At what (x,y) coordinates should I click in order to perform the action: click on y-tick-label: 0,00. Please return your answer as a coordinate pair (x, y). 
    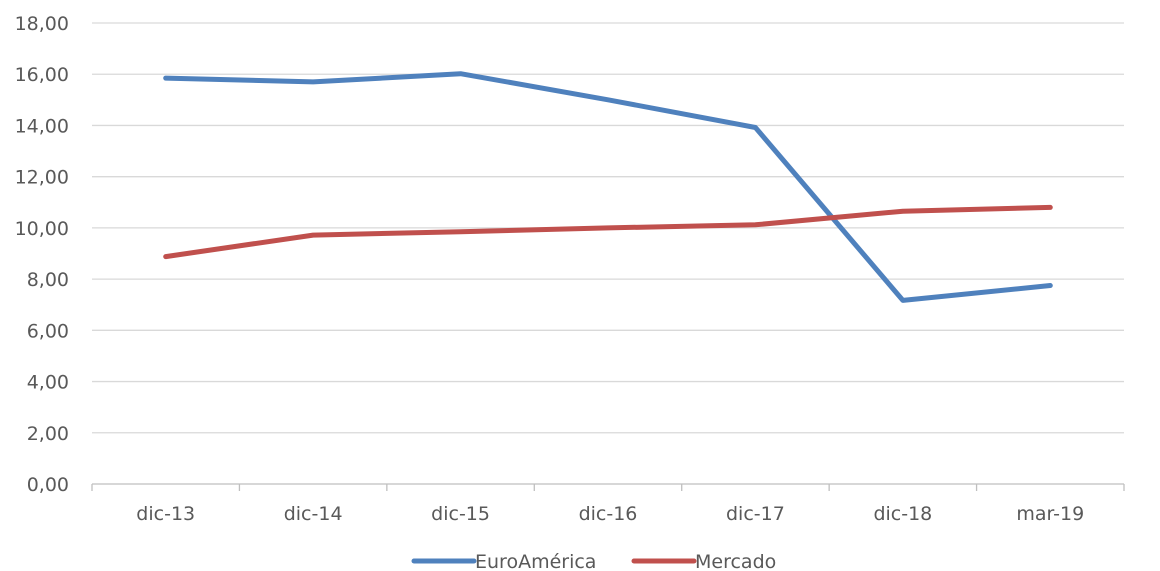
    Looking at the image, I should click on (48, 485).